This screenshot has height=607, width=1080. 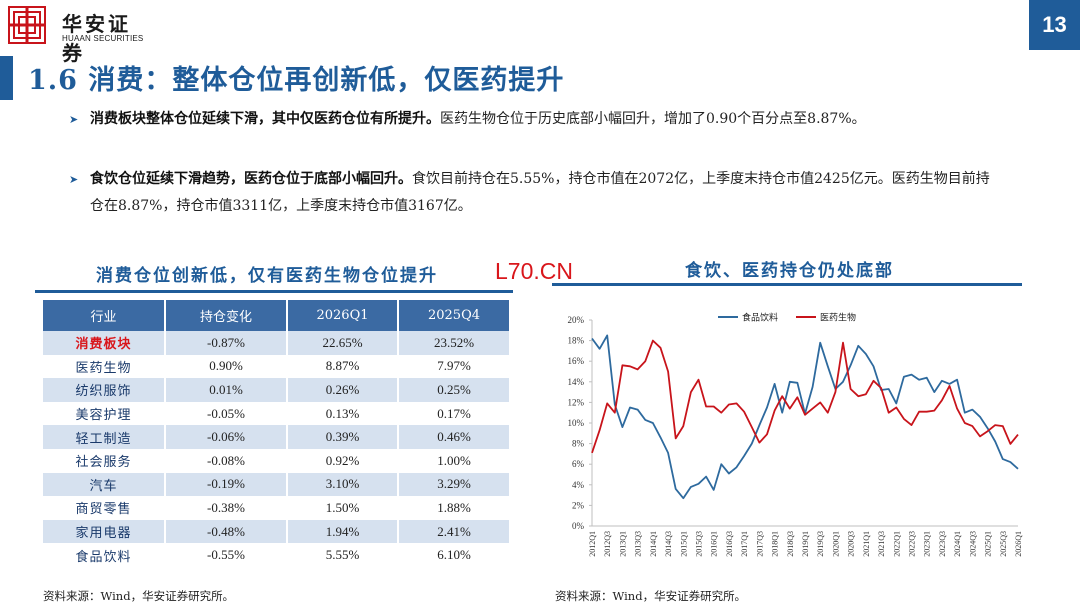 What do you see at coordinates (759, 544) in the screenshot?
I see `x-tick-label: 2017Q3` at bounding box center [759, 544].